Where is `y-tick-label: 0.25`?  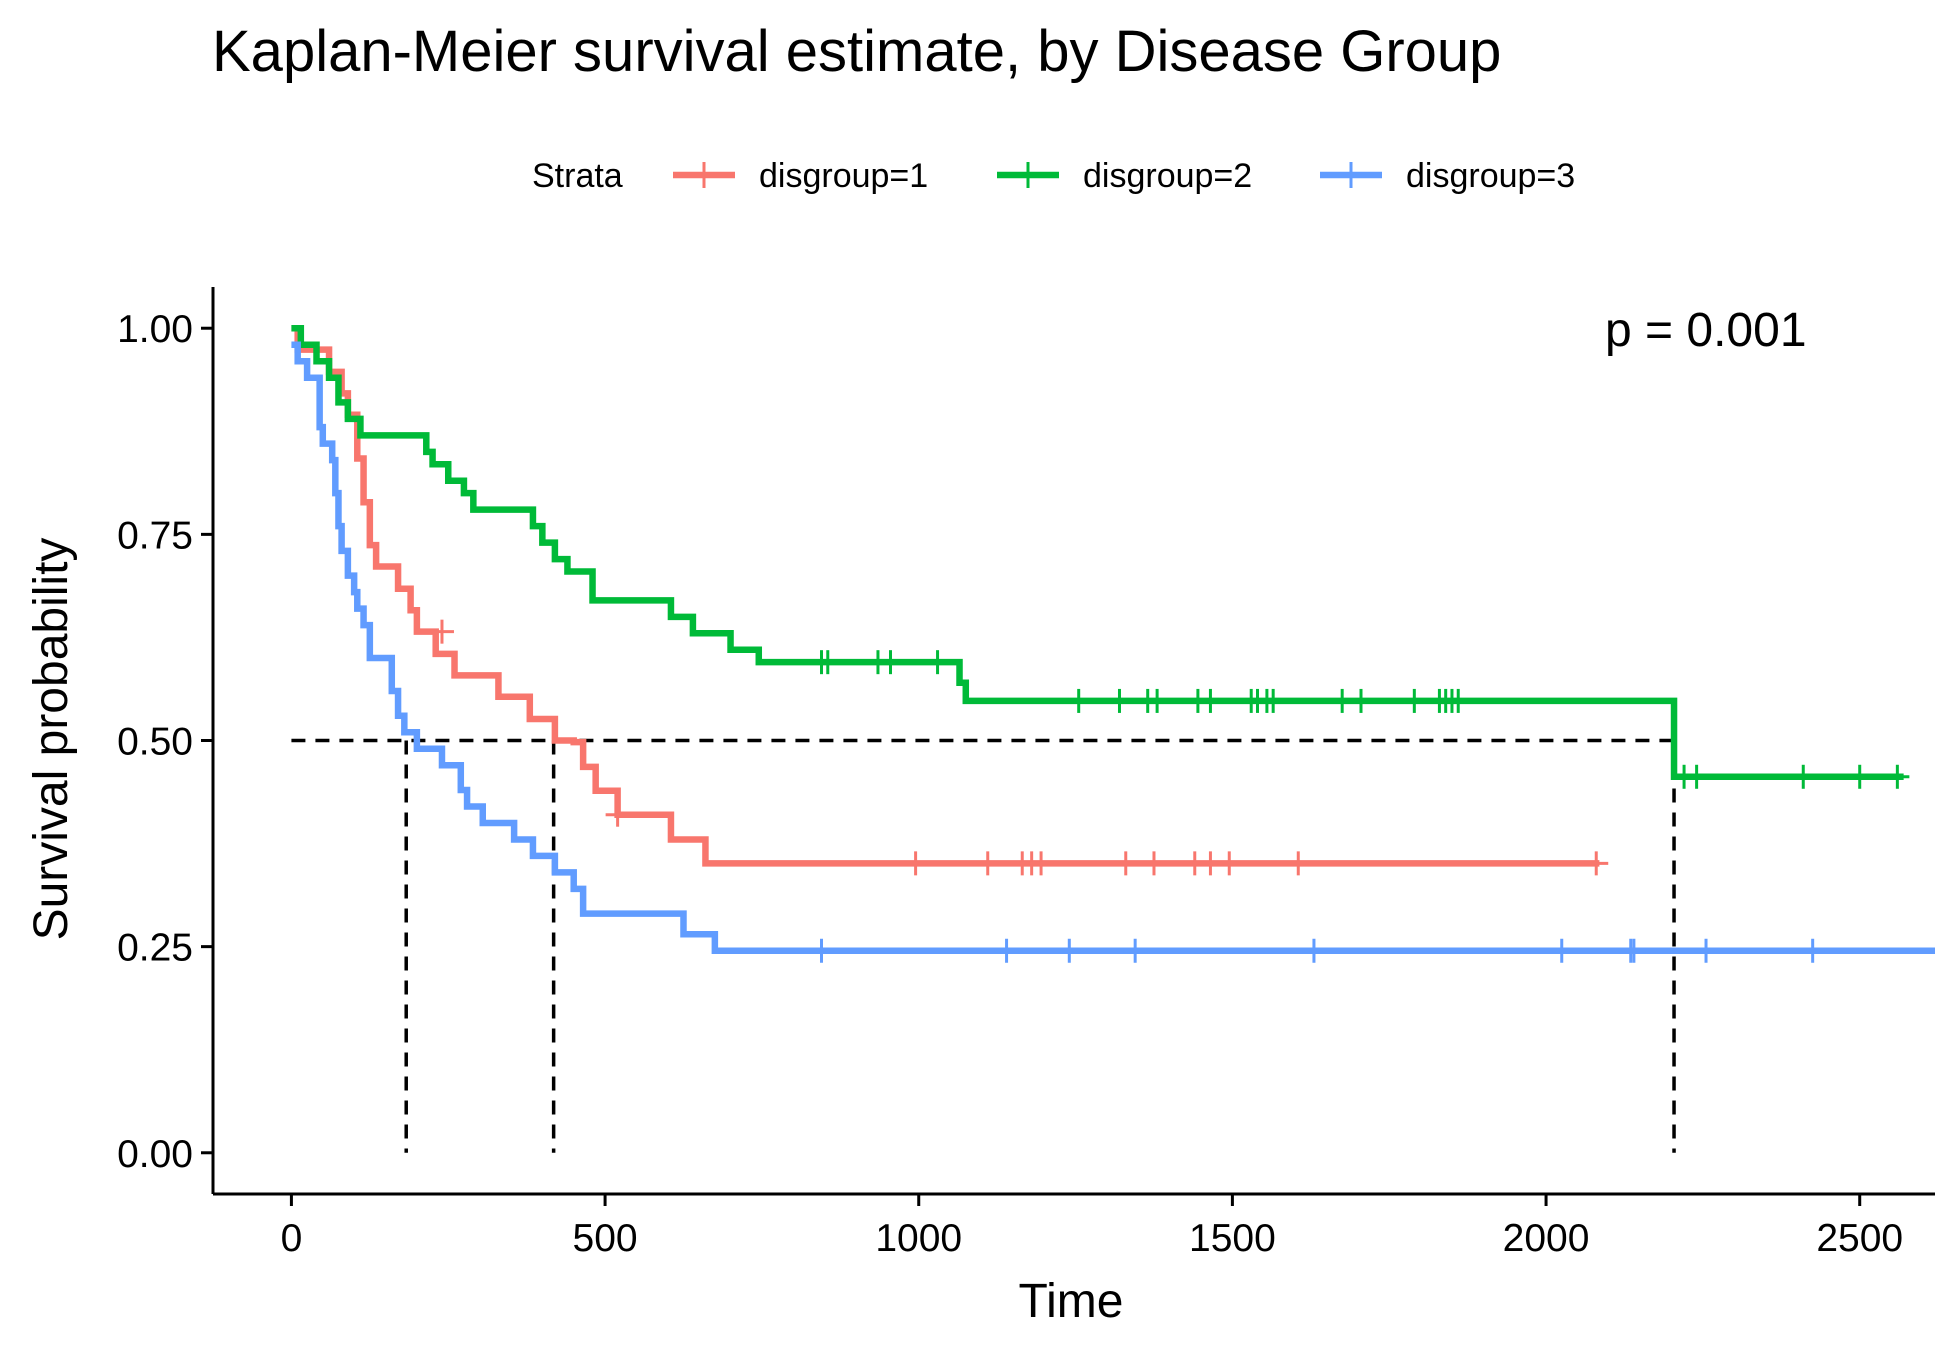 y-tick-label: 0.25 is located at coordinates (155, 948).